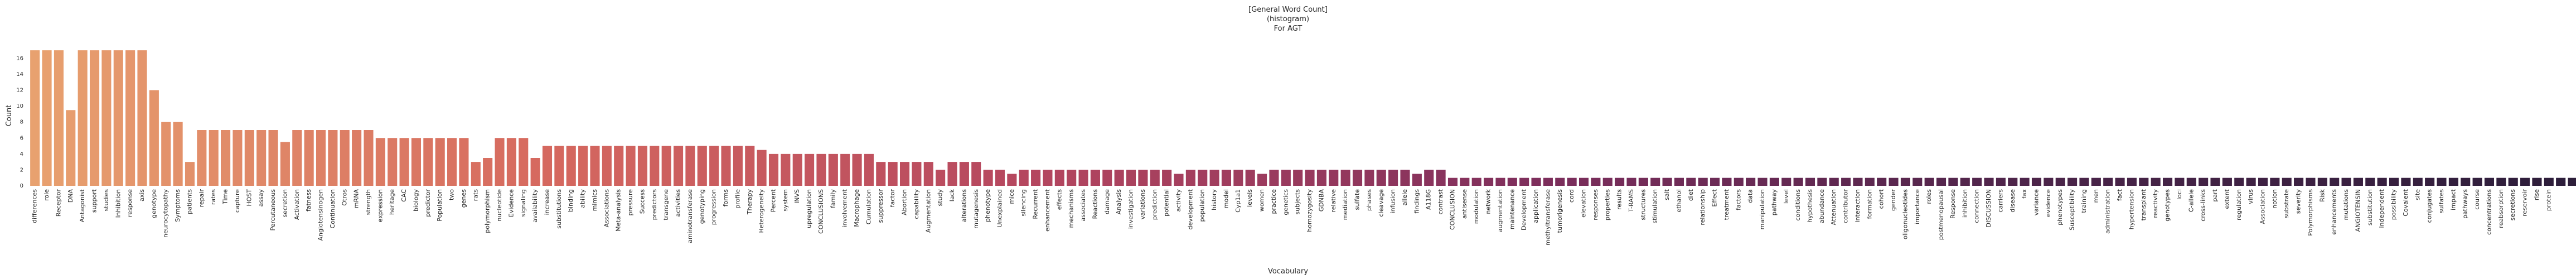 Image resolution: width=2576 pixels, height=279 pixels. Describe the element at coordinates (1845, 207) in the screenshot. I see `x-tick-label: contributor` at that location.